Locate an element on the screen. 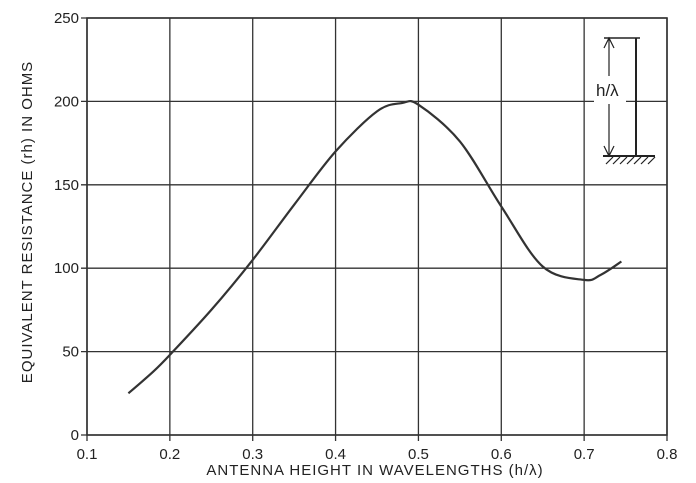 Image resolution: width=696 pixels, height=483 pixels. y-tick-label: 0 is located at coordinates (75, 435).